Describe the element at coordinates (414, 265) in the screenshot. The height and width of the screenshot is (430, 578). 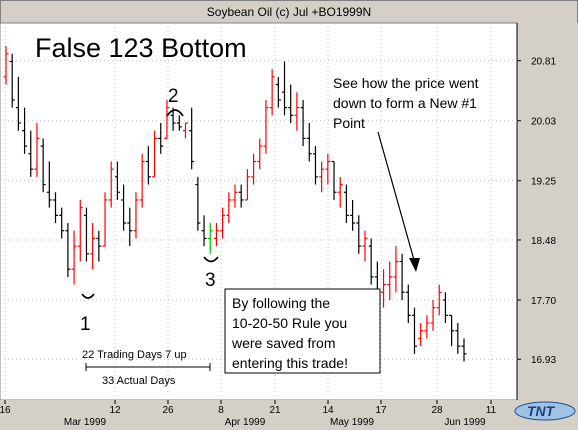
I see `annotation-arrow-head` at that location.